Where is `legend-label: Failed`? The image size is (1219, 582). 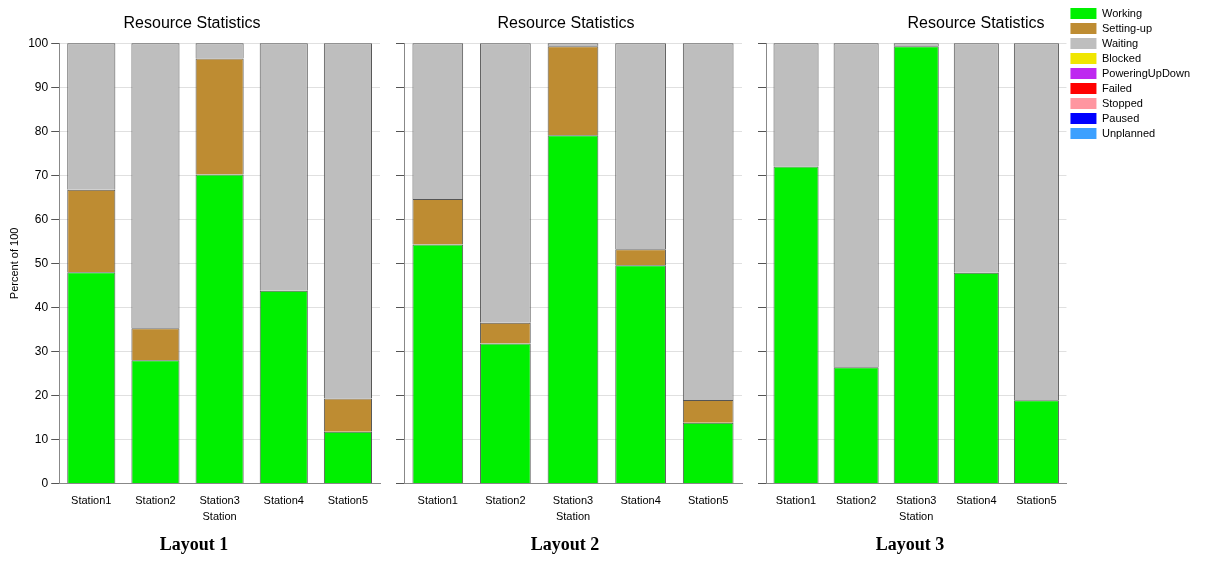 legend-label: Failed is located at coordinates (1116, 87).